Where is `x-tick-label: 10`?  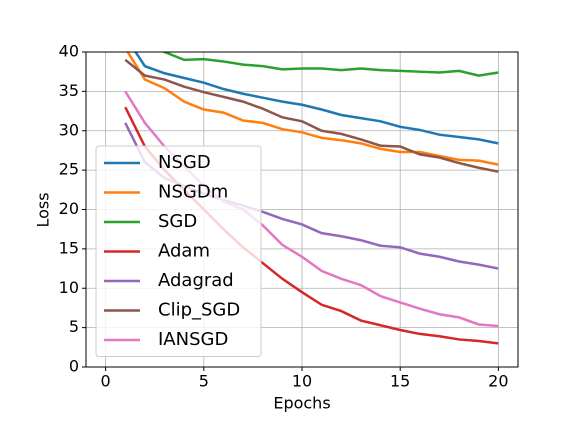 x-tick-label: 10 is located at coordinates (302, 381).